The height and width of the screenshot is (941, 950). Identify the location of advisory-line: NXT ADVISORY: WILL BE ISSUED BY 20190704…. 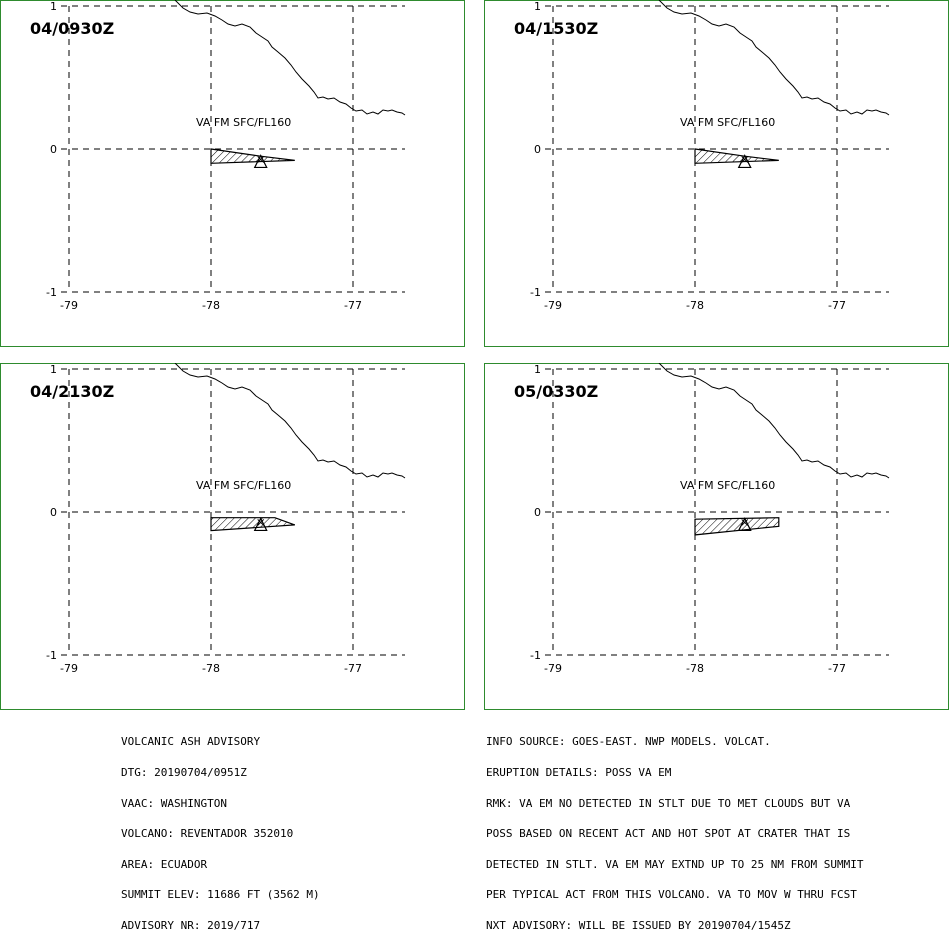
(638, 925).